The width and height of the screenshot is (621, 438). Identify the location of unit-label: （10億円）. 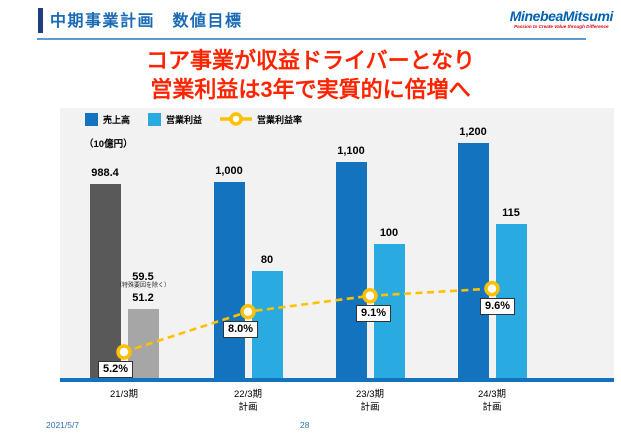
(108, 144).